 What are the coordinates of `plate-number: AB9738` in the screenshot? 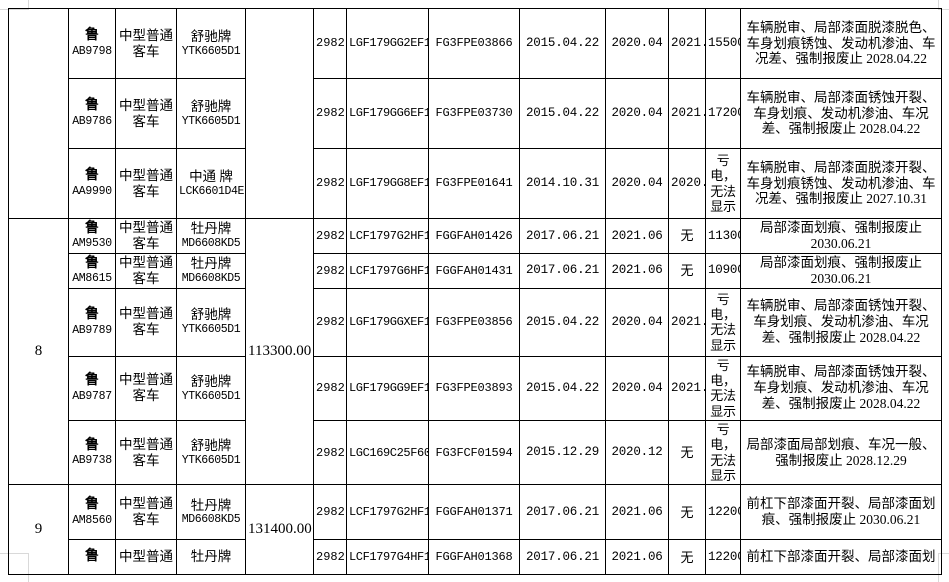 It's located at (92, 461).